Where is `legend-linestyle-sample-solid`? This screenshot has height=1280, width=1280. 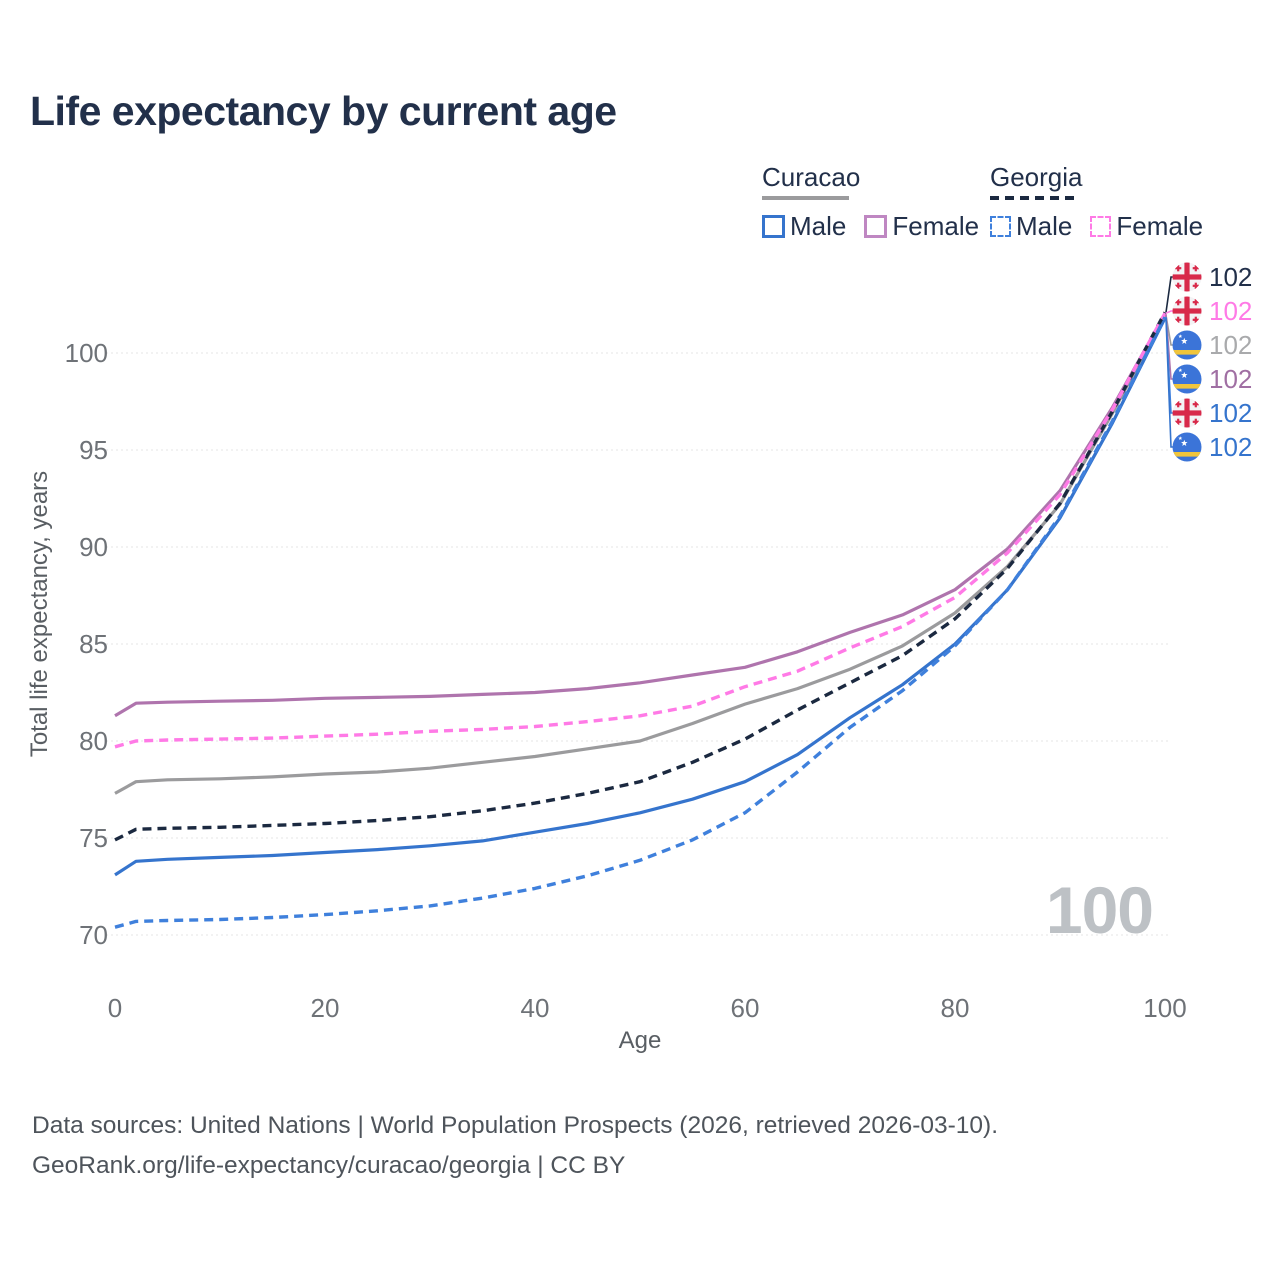
legend-linestyle-sample-solid is located at coordinates (805, 198).